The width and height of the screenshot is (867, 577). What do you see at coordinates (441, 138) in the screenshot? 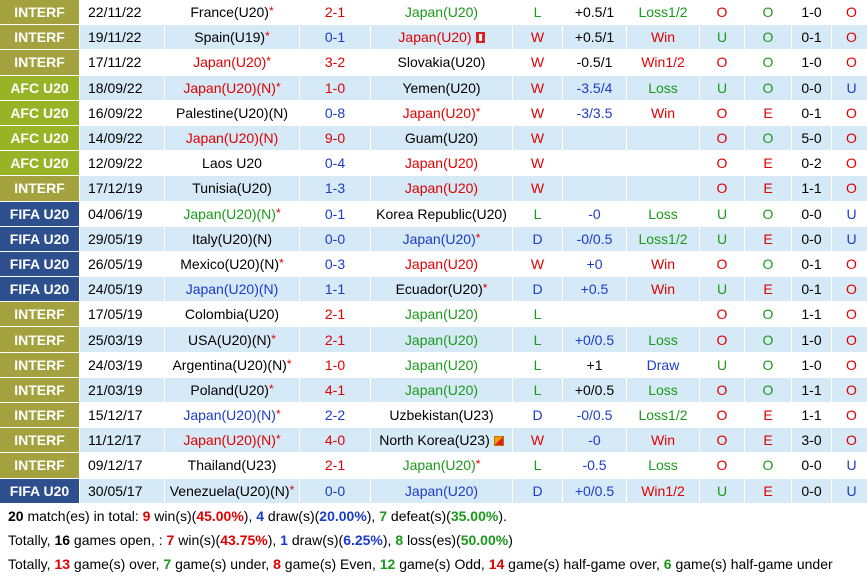
I see `away-team-name: Guam(U20)` at bounding box center [441, 138].